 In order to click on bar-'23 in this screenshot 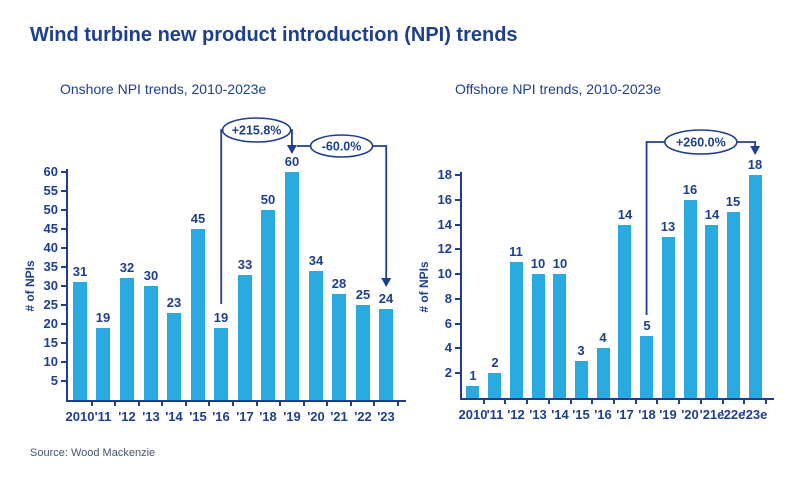, I will do `click(386, 354)`.